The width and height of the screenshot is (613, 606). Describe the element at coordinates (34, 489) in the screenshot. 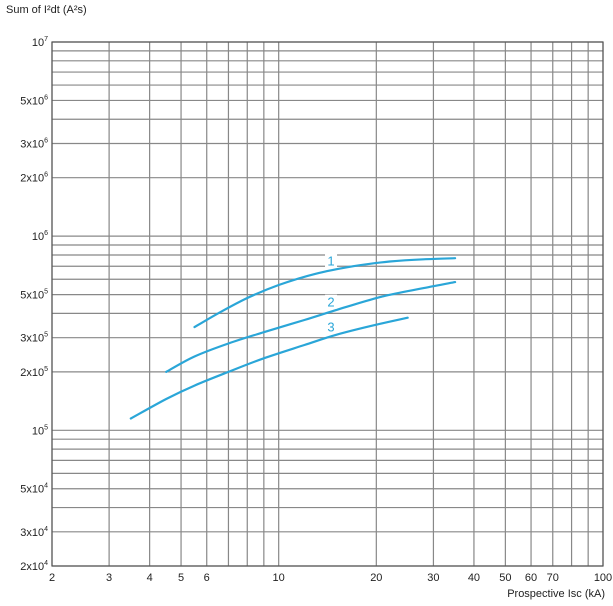

I see `y-tick-label: 5x10⁴` at that location.